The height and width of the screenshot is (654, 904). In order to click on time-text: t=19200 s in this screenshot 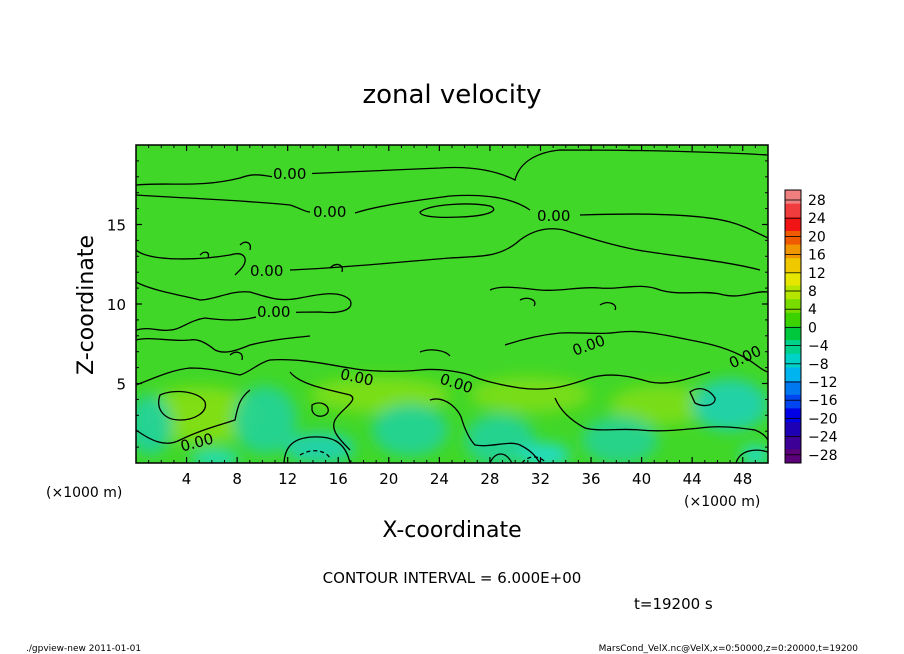, I will do `click(673, 604)`.